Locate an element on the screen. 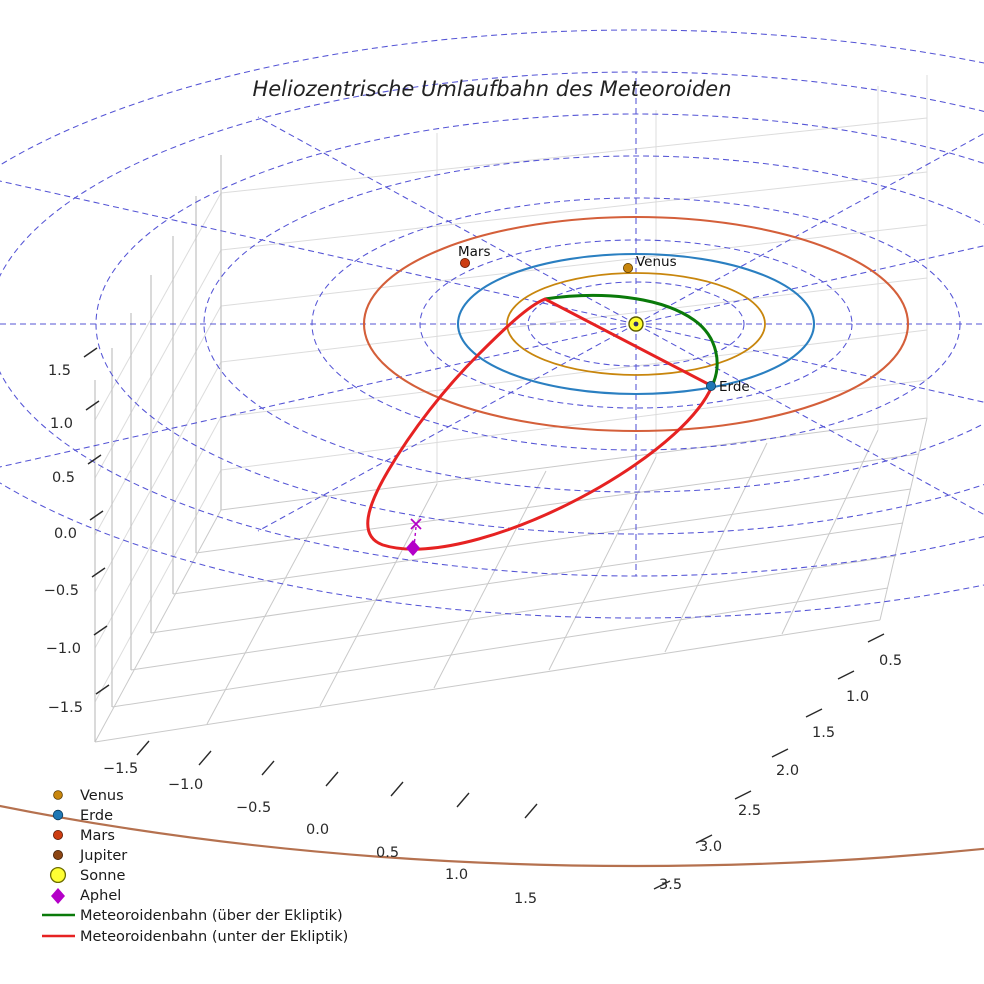 The height and width of the screenshot is (984, 984). x-tick-5: 1.0 is located at coordinates (456, 875).